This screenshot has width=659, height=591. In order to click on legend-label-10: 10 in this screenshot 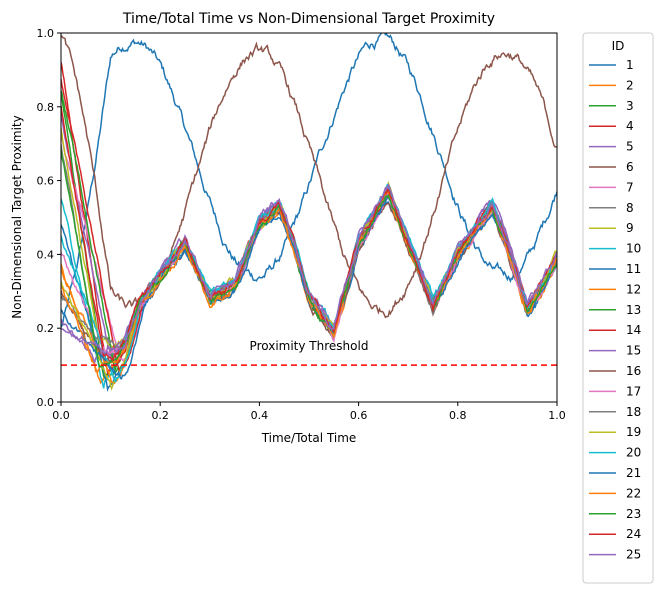, I will do `click(633, 249)`.